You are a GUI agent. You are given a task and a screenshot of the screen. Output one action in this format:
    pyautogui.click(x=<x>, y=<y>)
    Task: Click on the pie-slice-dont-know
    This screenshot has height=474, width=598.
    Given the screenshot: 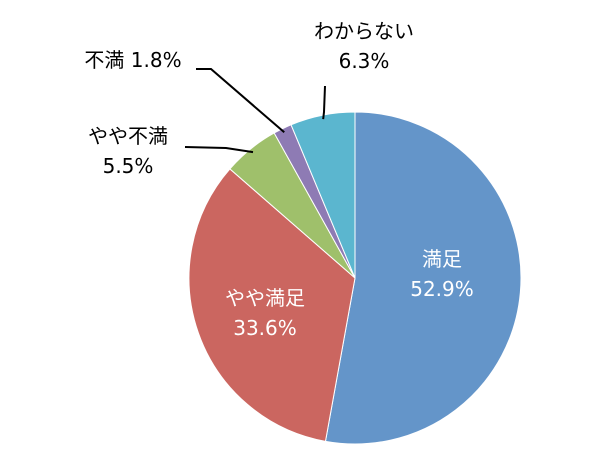 What is the action you would take?
    pyautogui.click(x=323, y=195)
    